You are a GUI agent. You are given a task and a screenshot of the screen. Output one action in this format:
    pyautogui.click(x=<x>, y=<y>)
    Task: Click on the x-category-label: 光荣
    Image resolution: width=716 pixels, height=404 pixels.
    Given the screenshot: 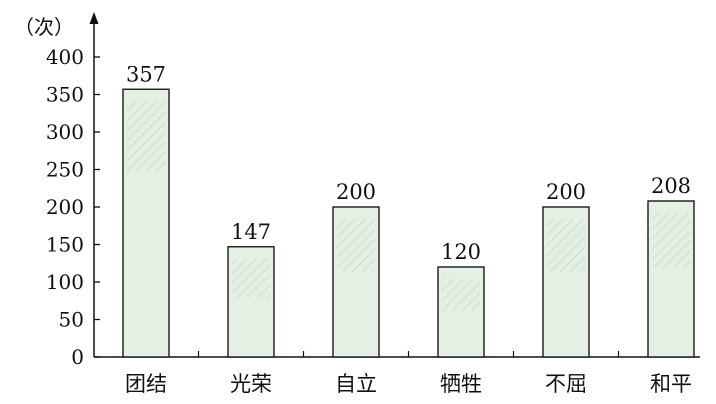 What is the action you would take?
    pyautogui.click(x=251, y=384)
    